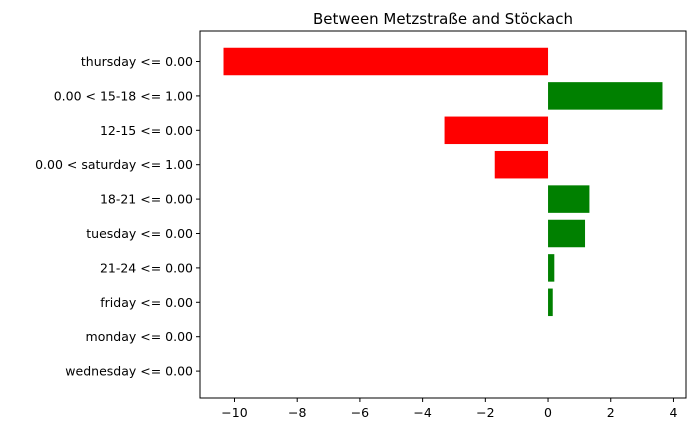 This screenshot has width=700, height=435. What do you see at coordinates (146, 267) in the screenshot?
I see `y-tick-label: 21-24 <= 0.00` at bounding box center [146, 267].